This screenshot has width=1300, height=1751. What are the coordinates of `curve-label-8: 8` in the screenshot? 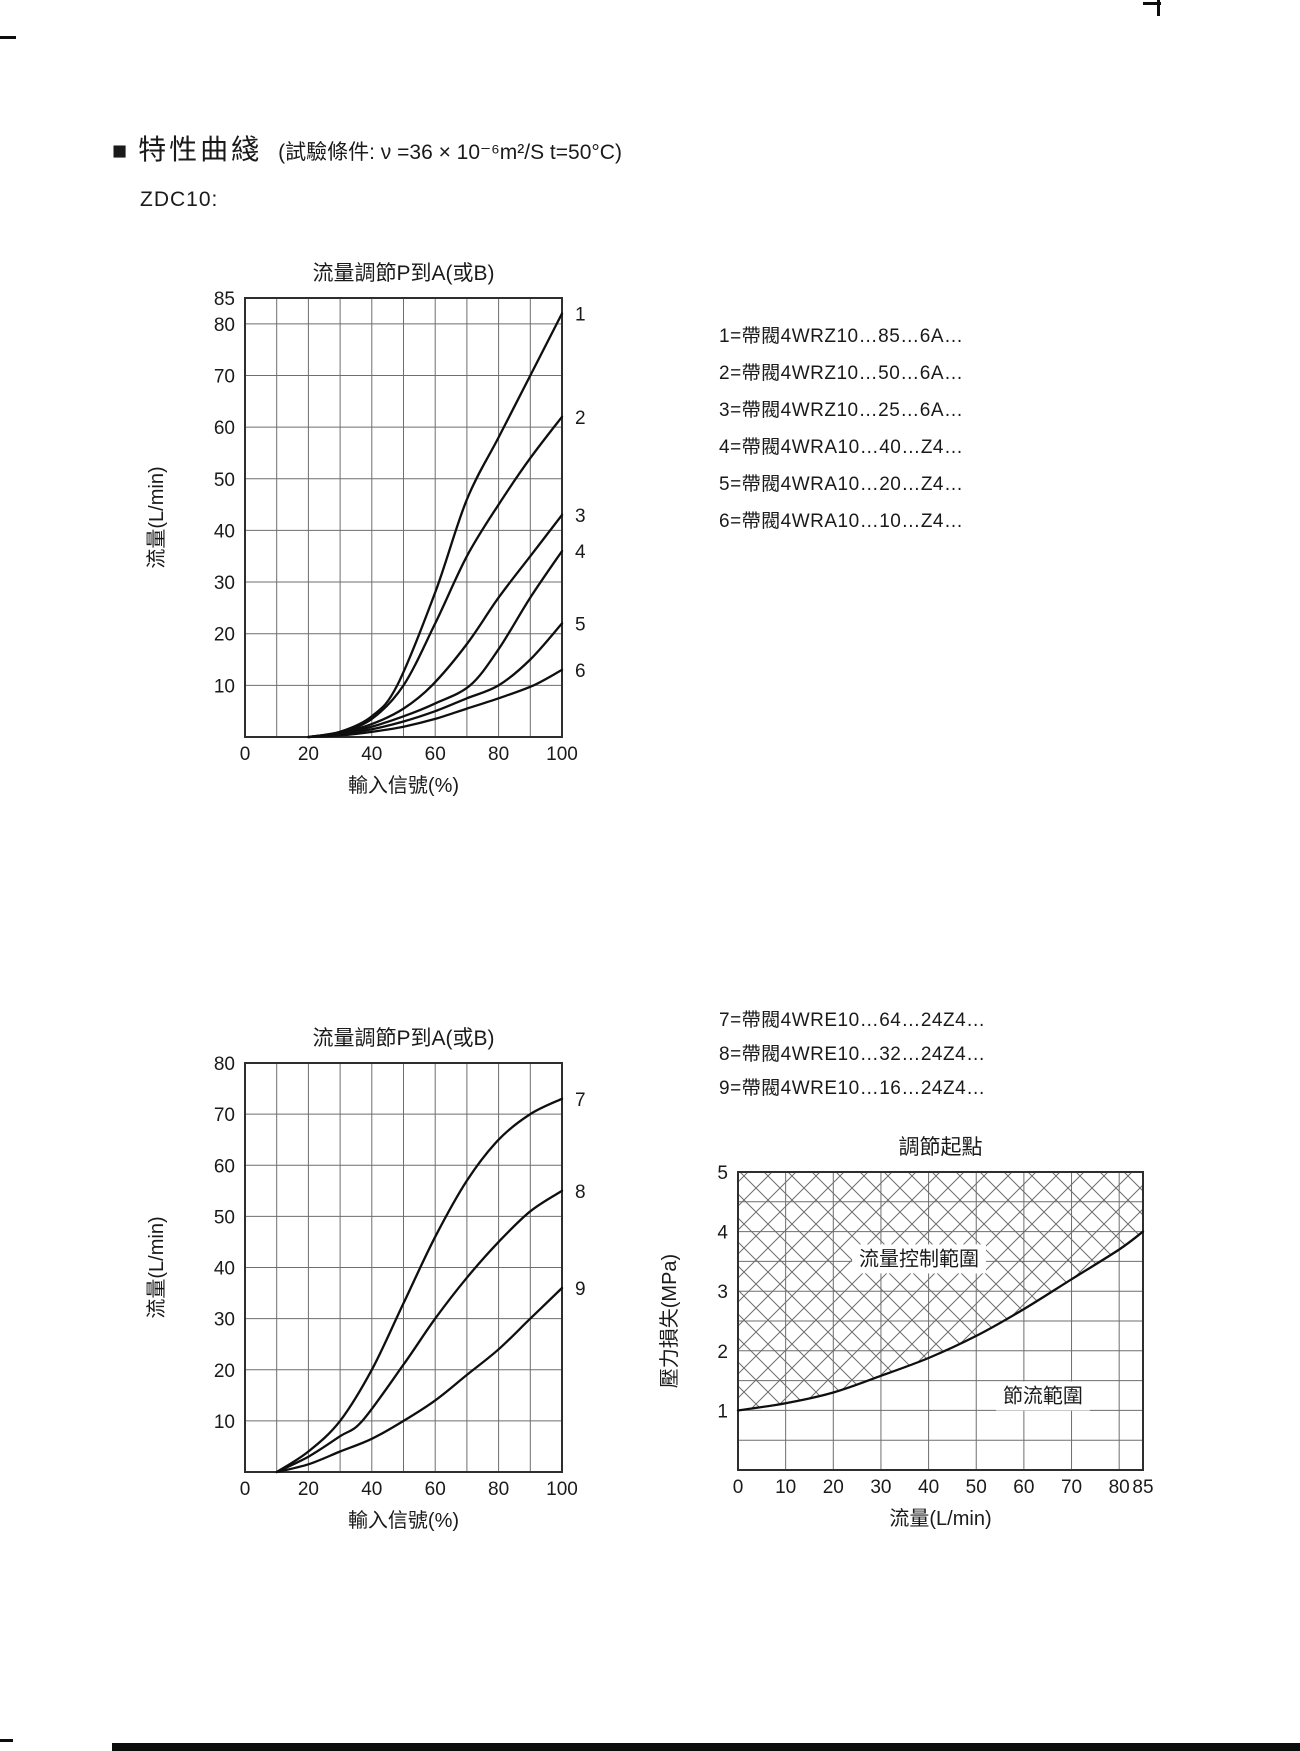 It's located at (580, 1192).